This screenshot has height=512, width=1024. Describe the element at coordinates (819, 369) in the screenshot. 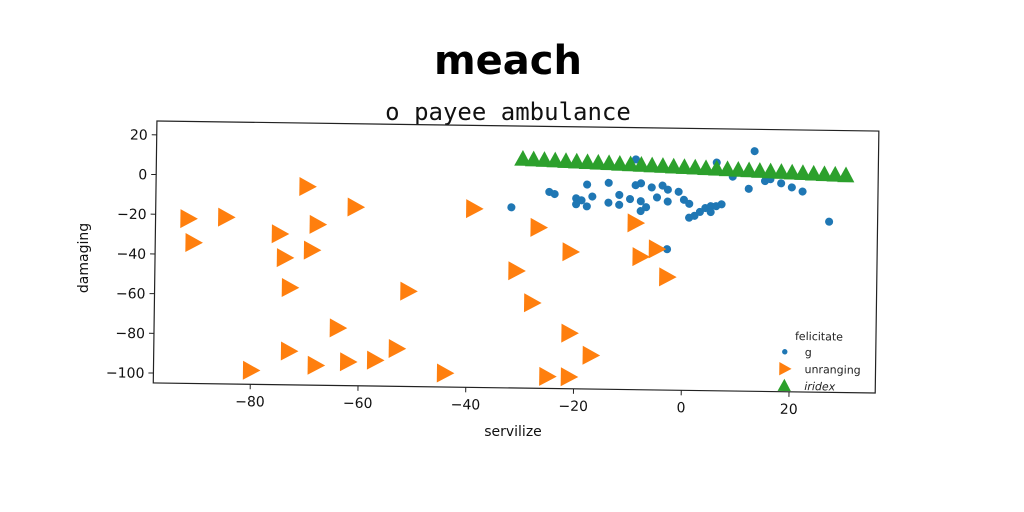

I see `legend-items: g unranging iridex` at that location.